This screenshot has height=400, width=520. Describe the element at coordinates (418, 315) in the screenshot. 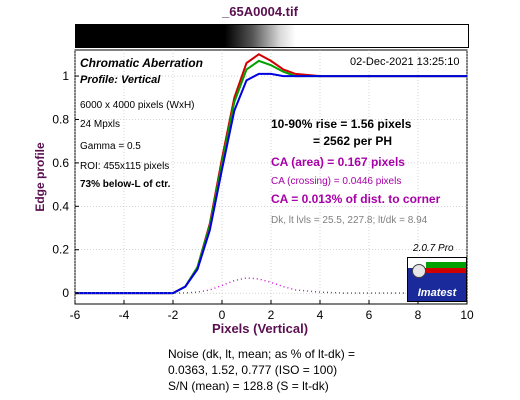

I see `x-tick-label: 8` at that location.